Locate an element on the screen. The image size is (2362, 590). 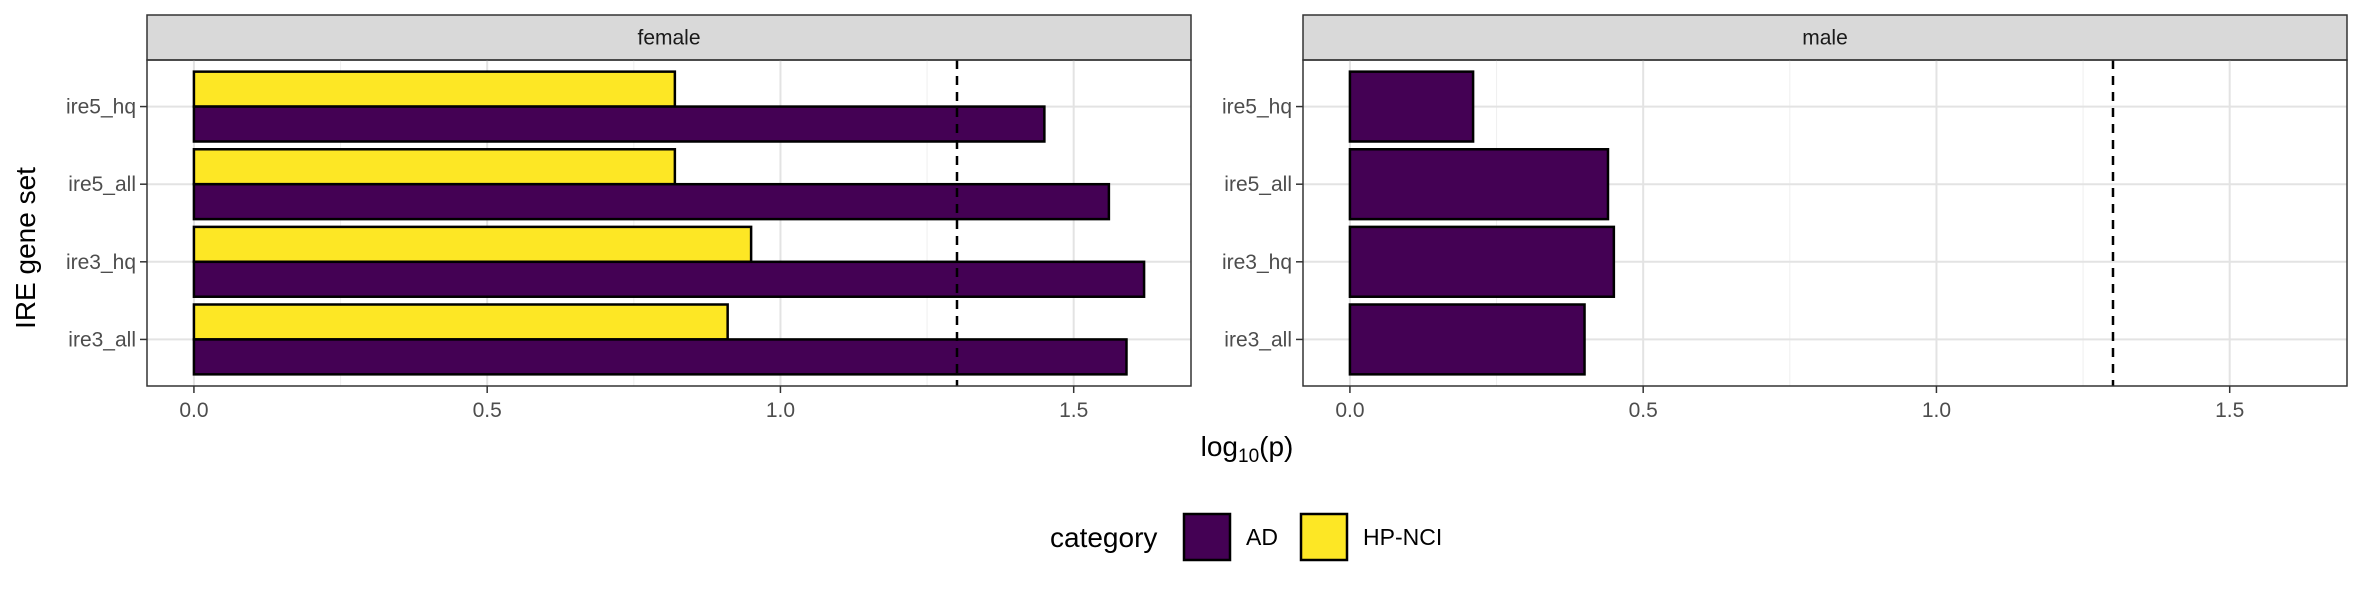
bar-hp-nci-ire5_hq is located at coordinates (434, 89).